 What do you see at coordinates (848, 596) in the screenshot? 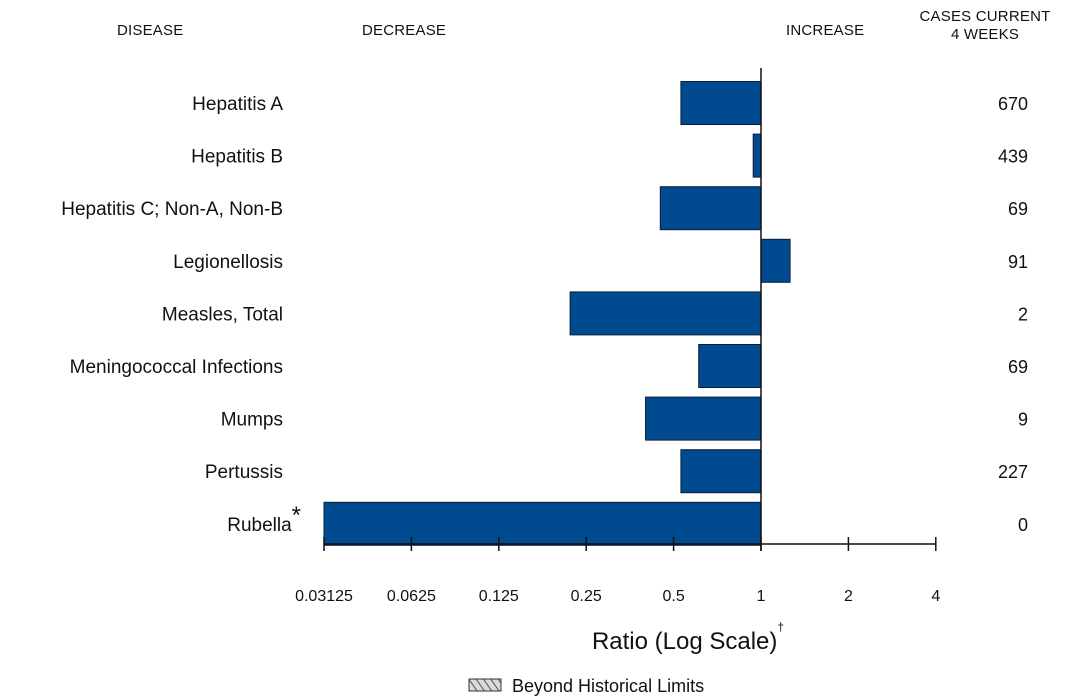
I see `x-tick-label: 2` at bounding box center [848, 596].